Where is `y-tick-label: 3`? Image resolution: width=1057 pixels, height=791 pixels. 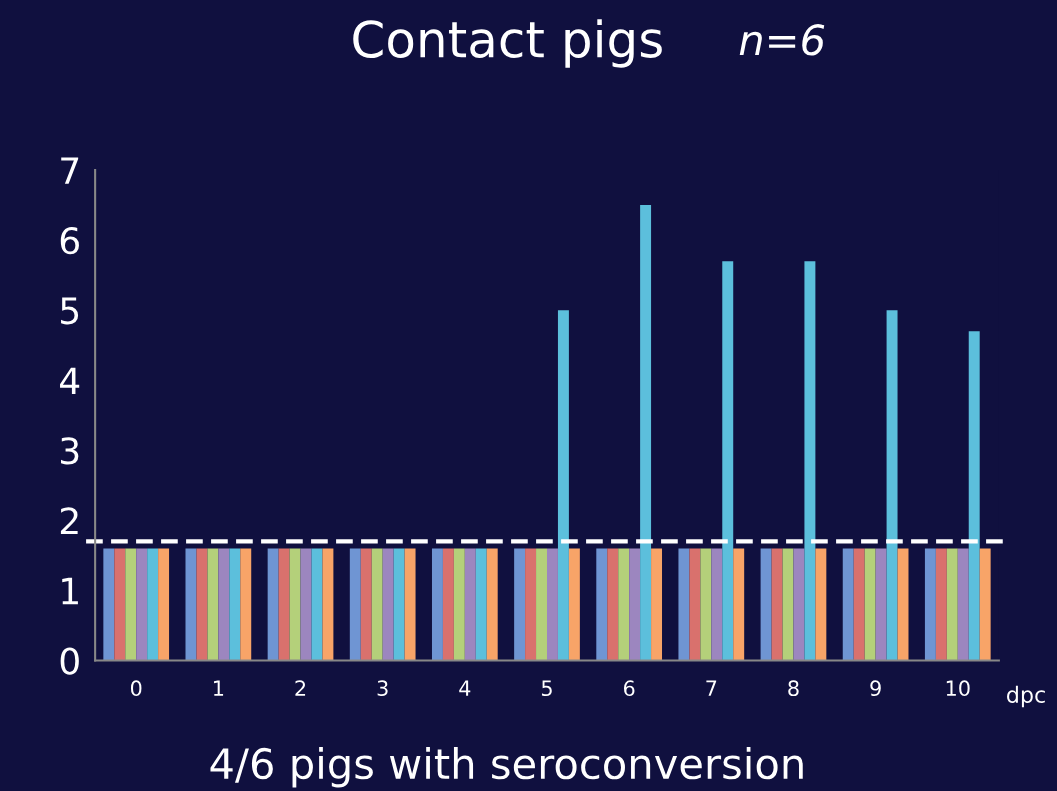
y-tick-label: 3 is located at coordinates (70, 451).